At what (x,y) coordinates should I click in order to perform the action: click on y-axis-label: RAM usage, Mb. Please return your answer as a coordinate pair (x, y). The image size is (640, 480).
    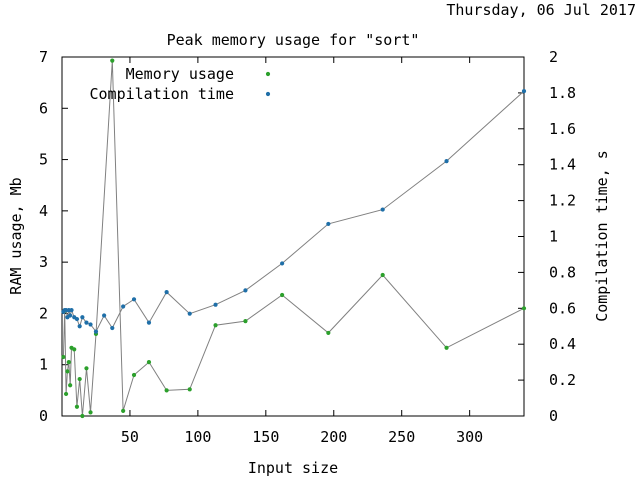
    Looking at the image, I should click on (16, 235).